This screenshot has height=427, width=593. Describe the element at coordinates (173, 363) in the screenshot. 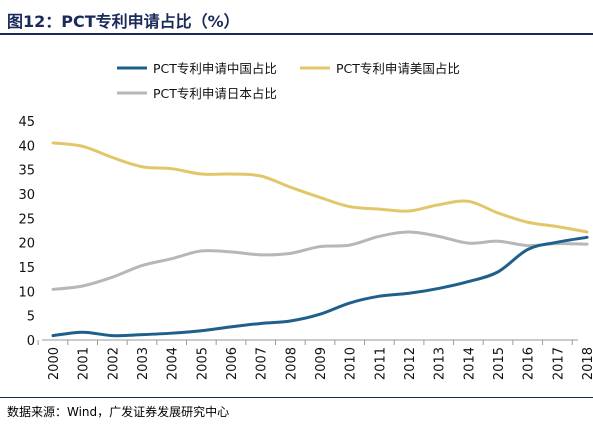

I see `x-tick-label: 2004` at that location.